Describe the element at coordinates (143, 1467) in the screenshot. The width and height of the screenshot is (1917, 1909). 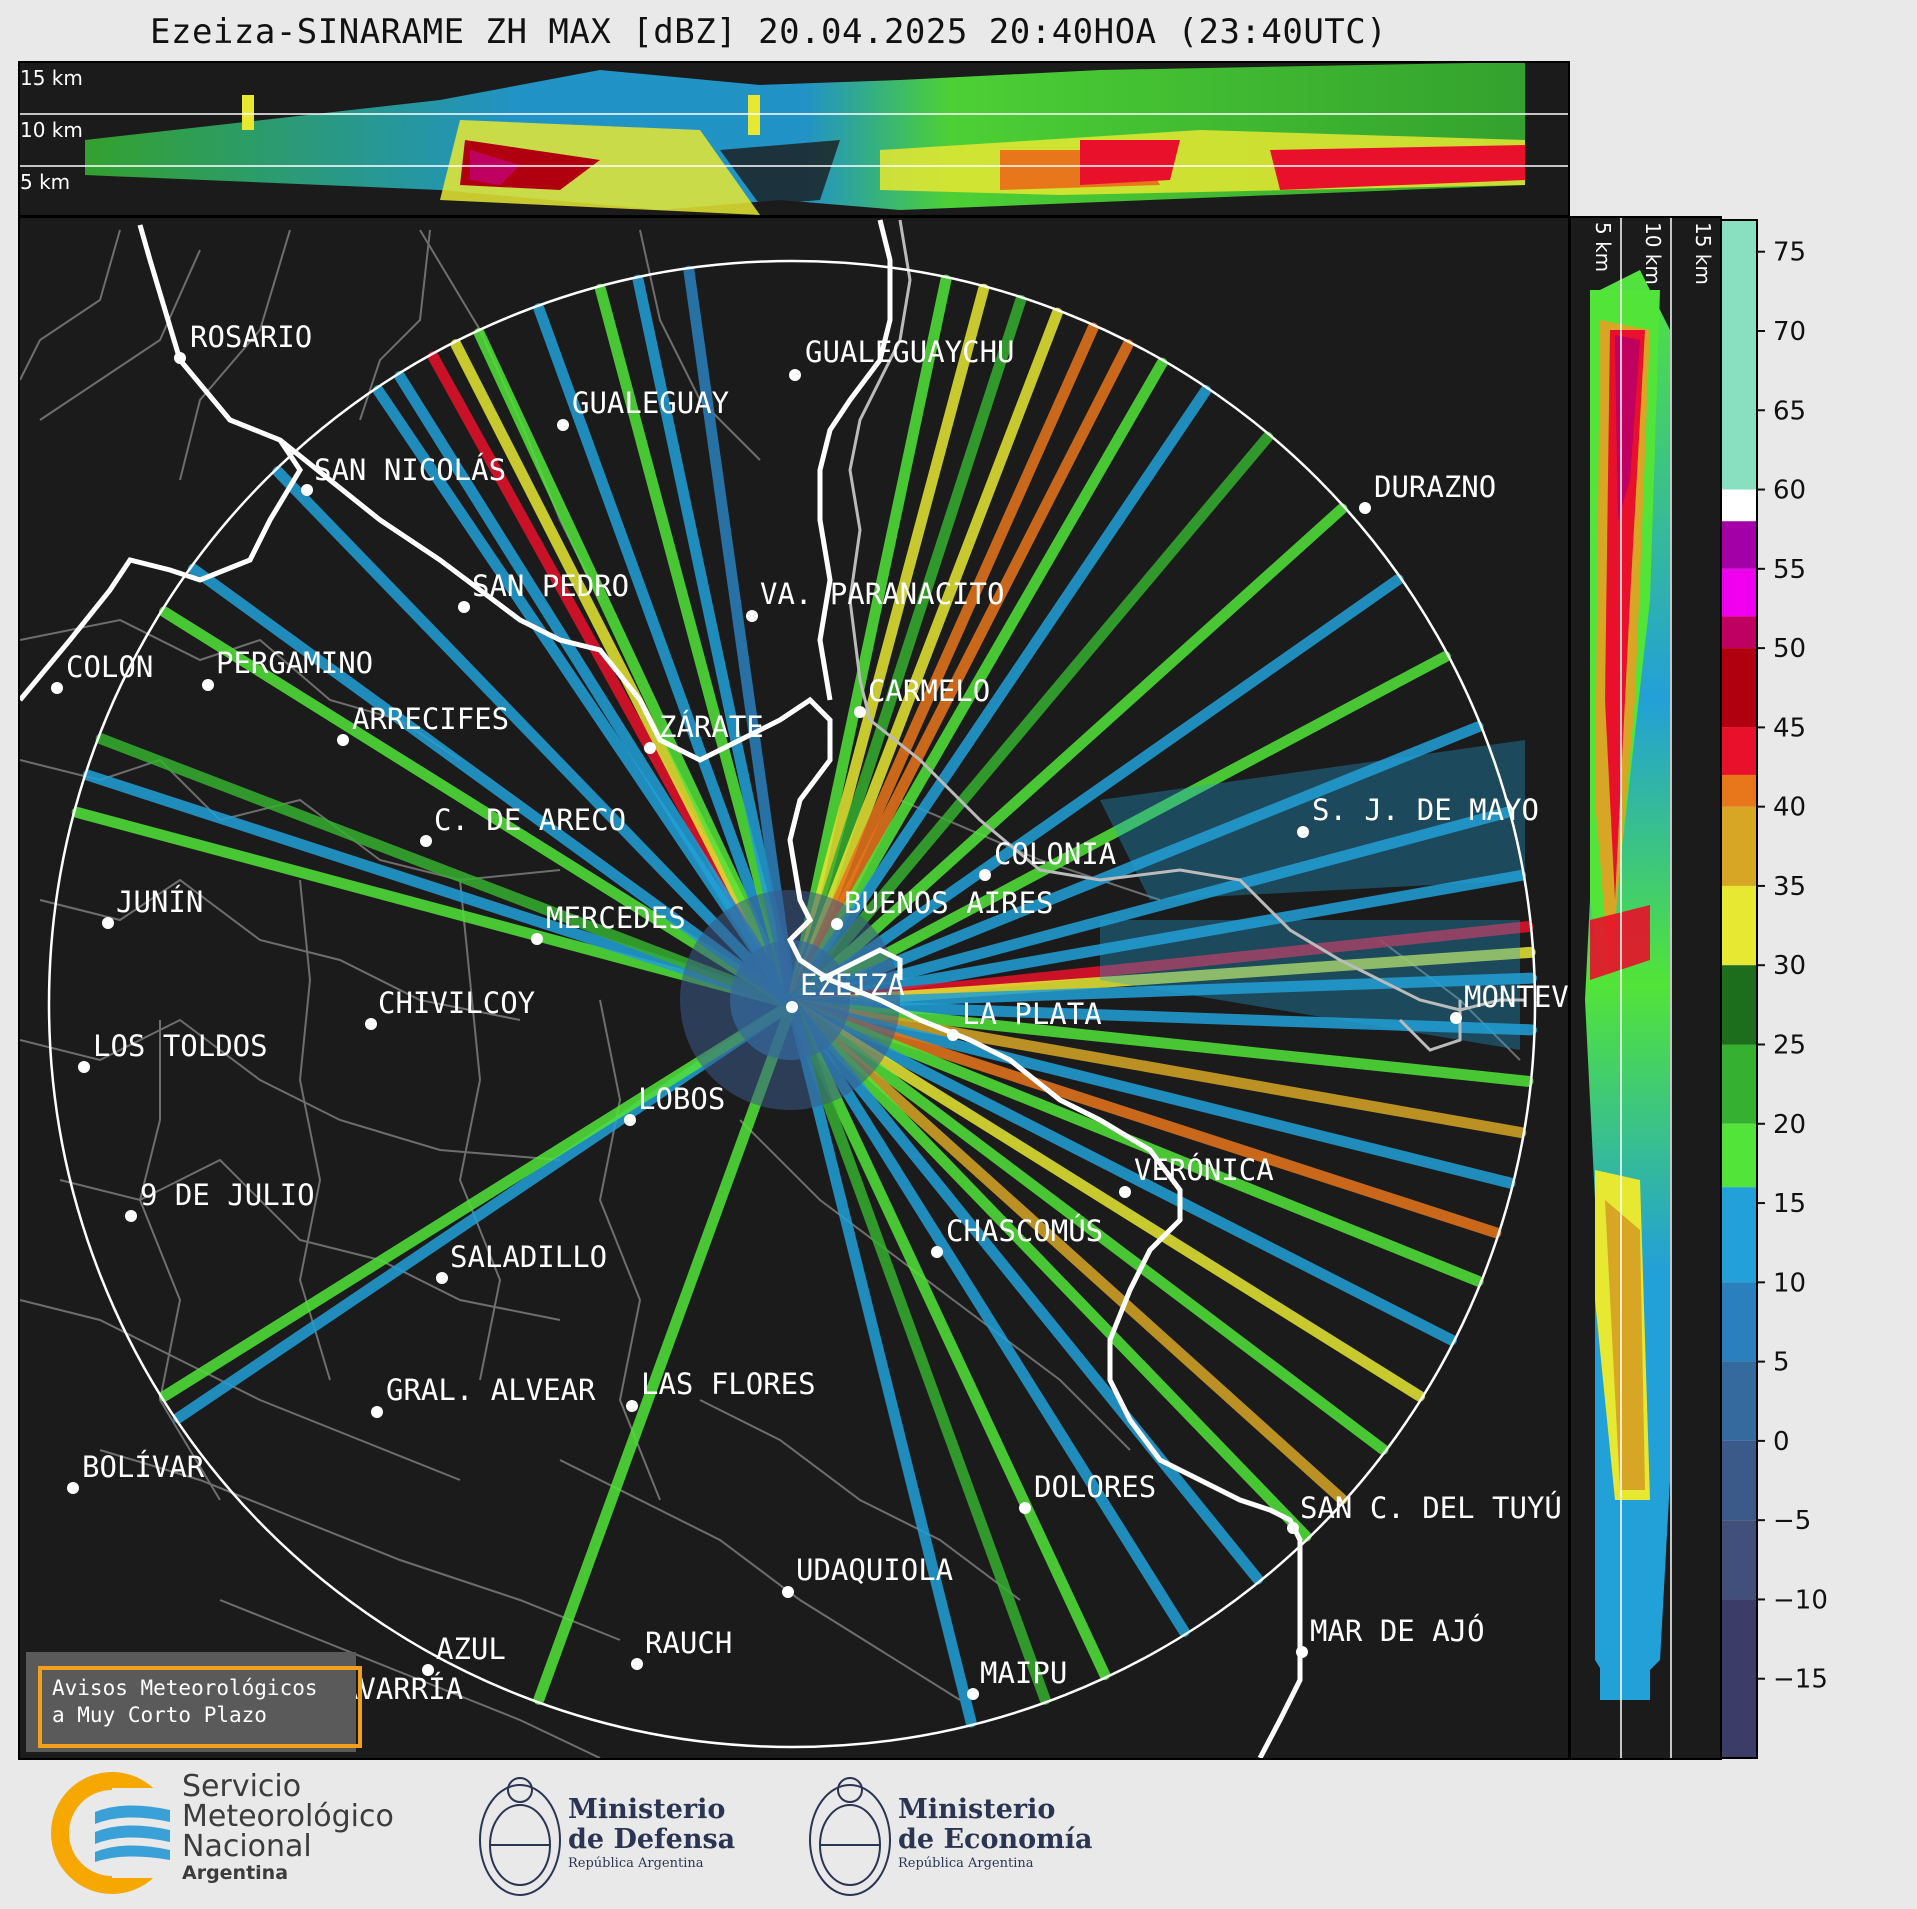
I see `city-label: BOLÍVAR` at that location.